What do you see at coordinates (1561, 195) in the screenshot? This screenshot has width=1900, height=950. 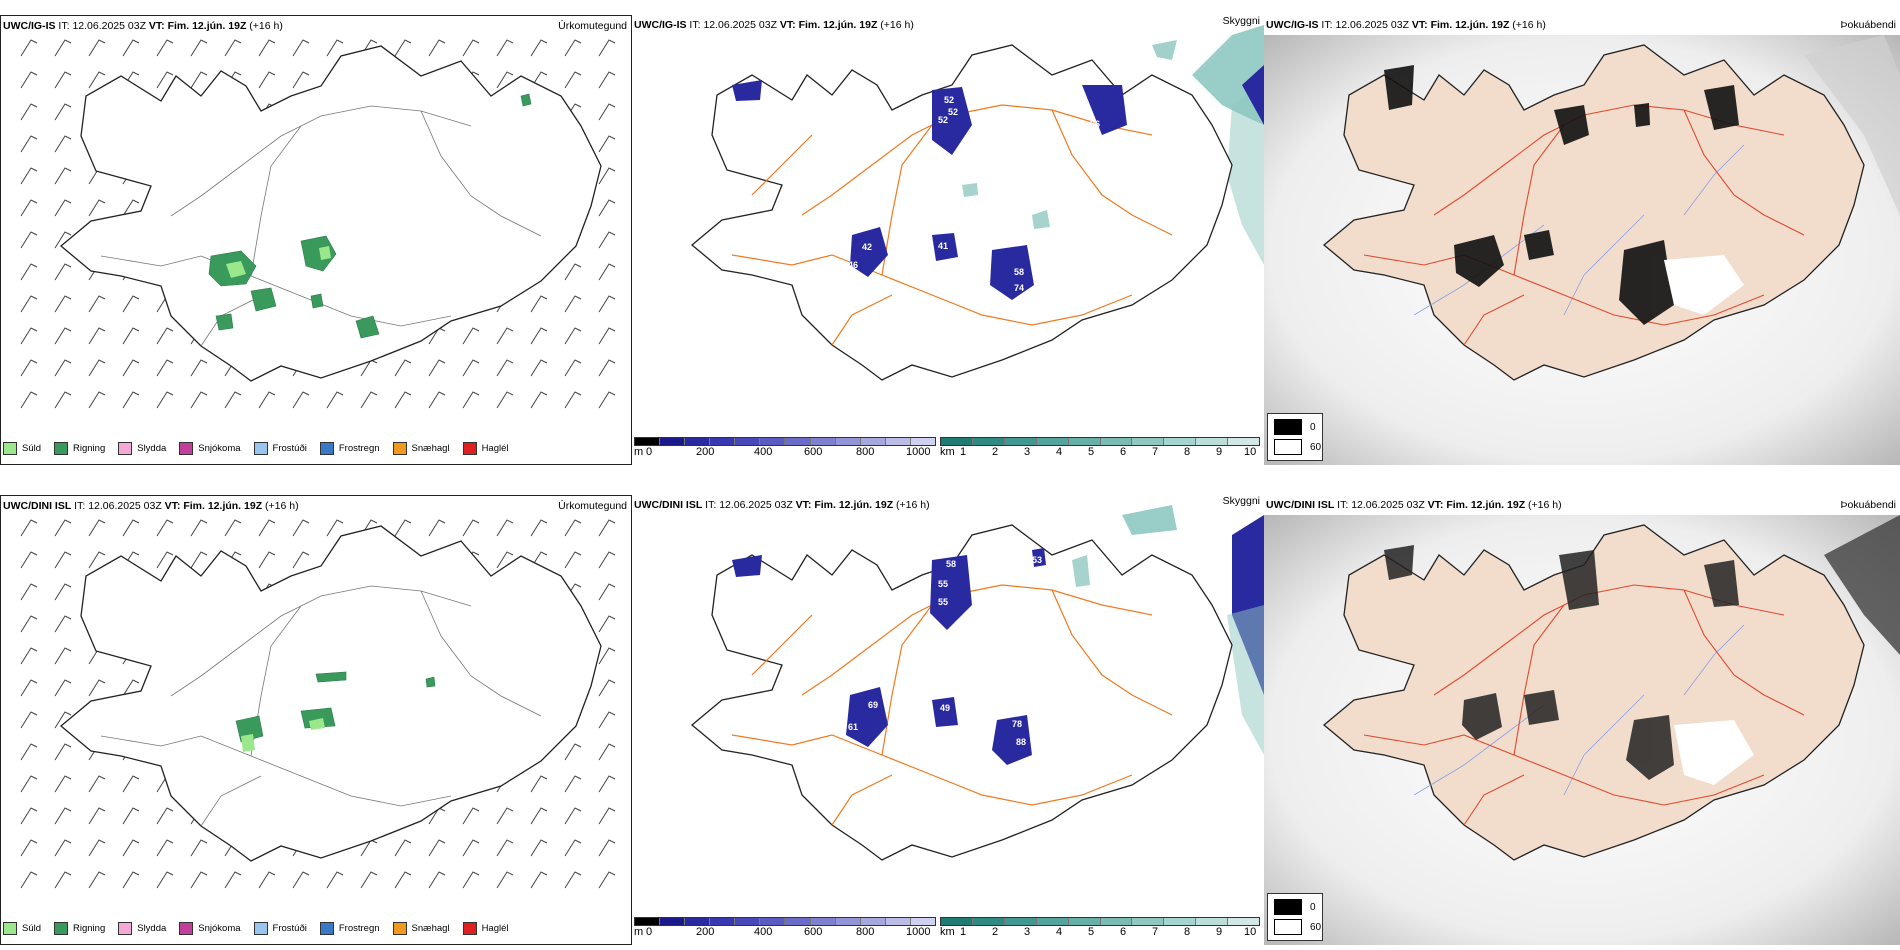 I see `fog-areas` at bounding box center [1561, 195].